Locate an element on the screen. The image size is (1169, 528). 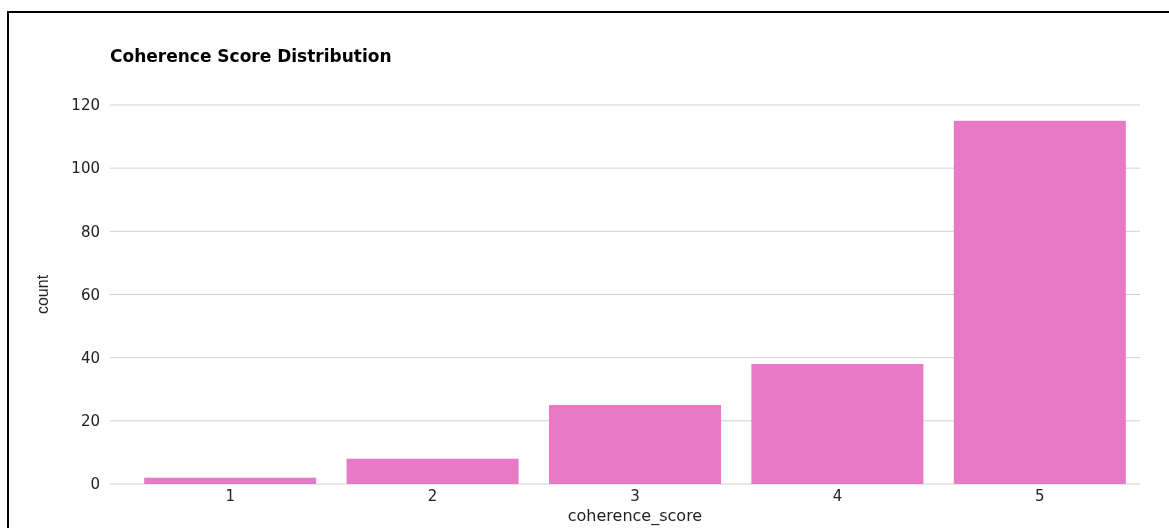
chart-title: Coherence Score Distribution is located at coordinates (251, 56).